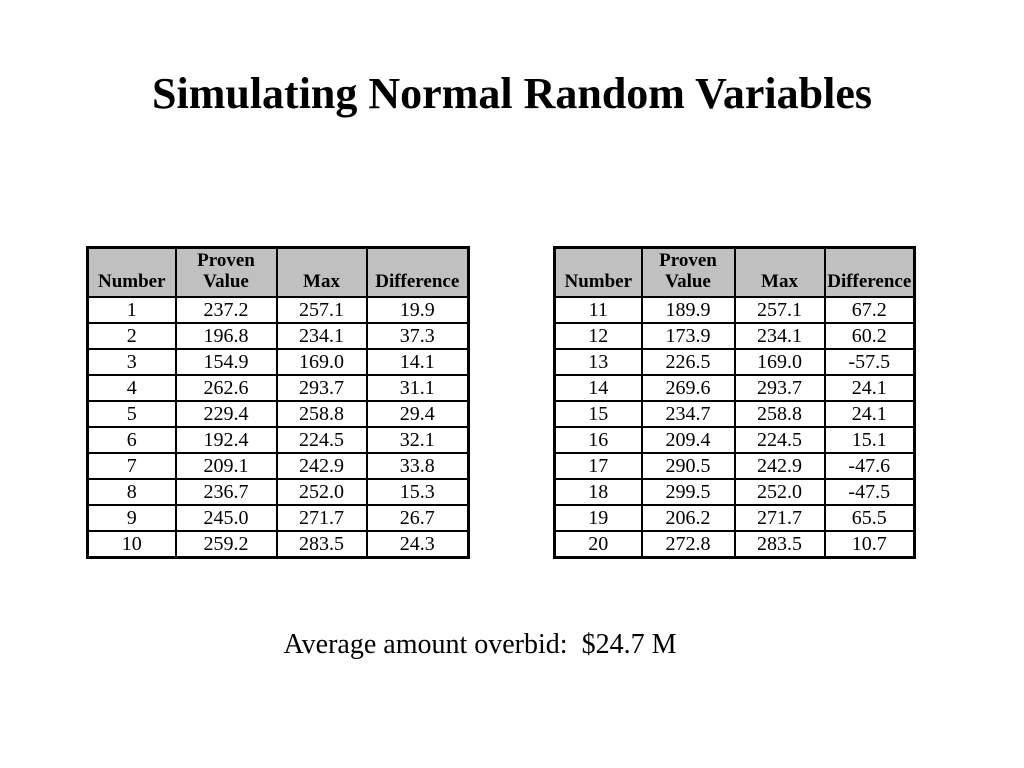 This screenshot has height=768, width=1024. What do you see at coordinates (779, 309) in the screenshot?
I see `table-cell: 257.1` at bounding box center [779, 309].